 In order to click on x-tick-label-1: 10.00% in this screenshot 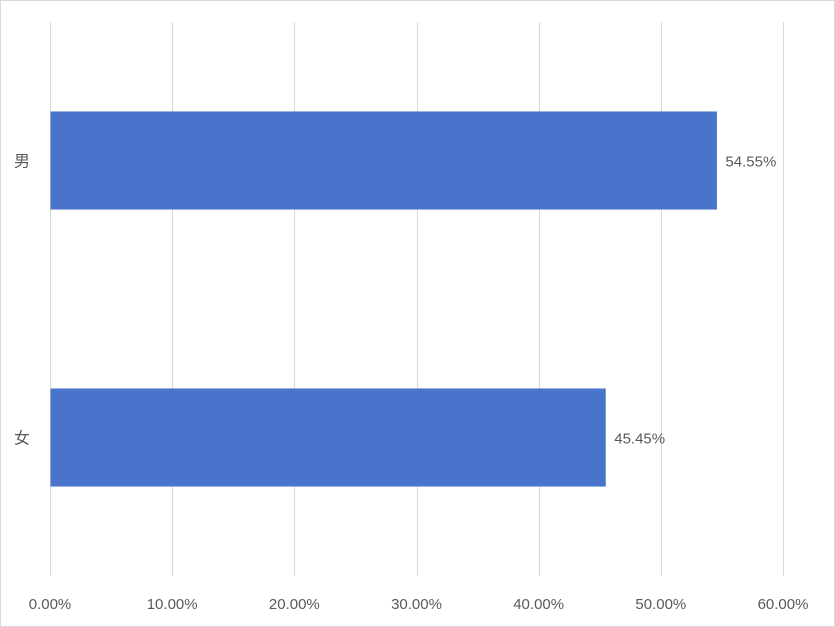, I will do `click(172, 604)`.